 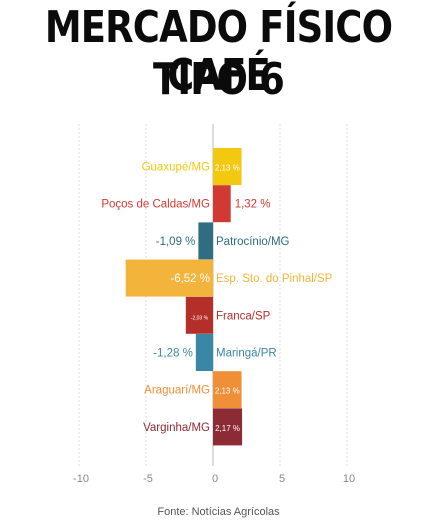 I want to click on x-tick-label: 10, so click(x=349, y=479).